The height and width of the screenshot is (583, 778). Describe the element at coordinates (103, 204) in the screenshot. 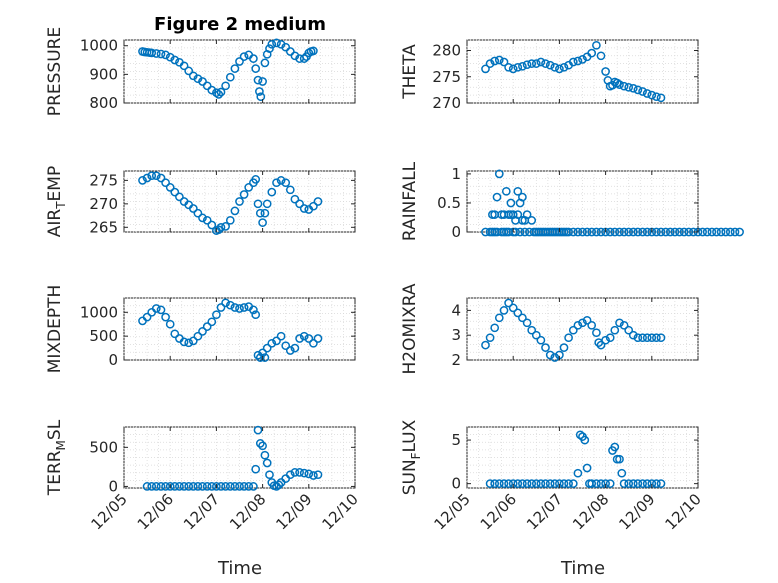

I see `y-tick-label: 270` at that location.